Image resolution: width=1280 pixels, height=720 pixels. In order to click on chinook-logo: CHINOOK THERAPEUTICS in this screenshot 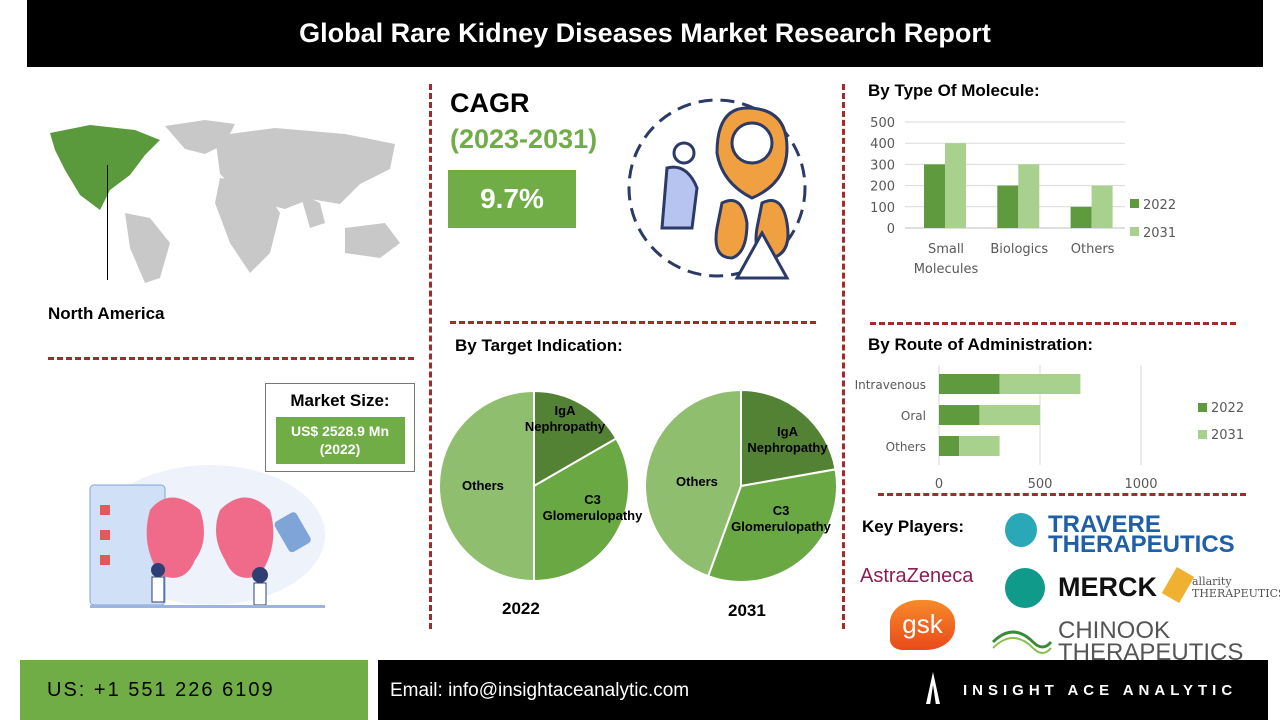, I will do `click(1151, 641)`.